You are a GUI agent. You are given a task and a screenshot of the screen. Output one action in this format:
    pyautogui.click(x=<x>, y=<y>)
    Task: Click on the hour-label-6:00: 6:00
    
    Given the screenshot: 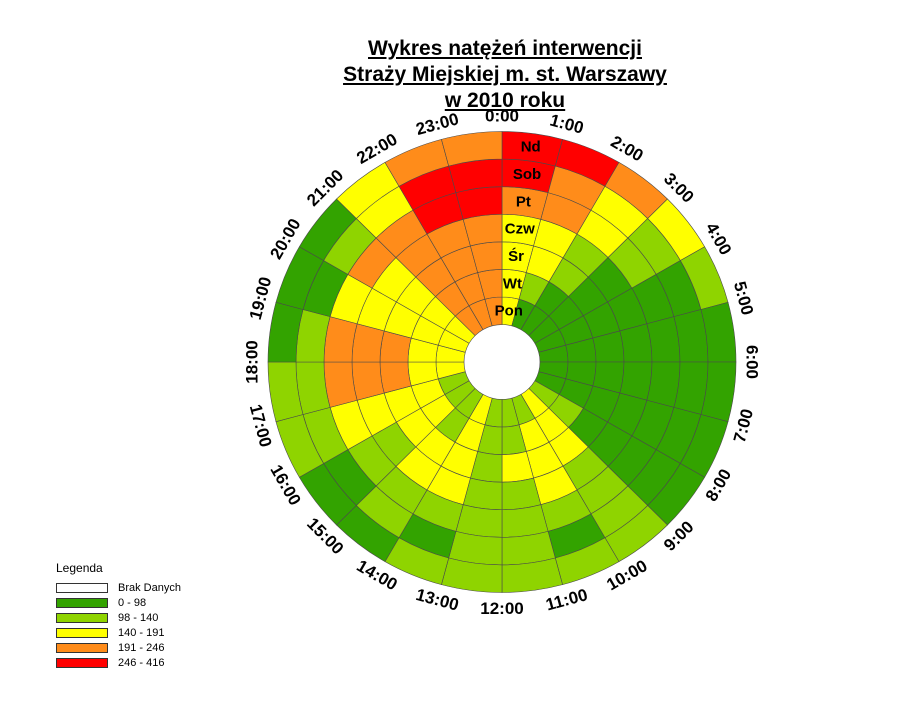 What is the action you would take?
    pyautogui.click(x=752, y=362)
    